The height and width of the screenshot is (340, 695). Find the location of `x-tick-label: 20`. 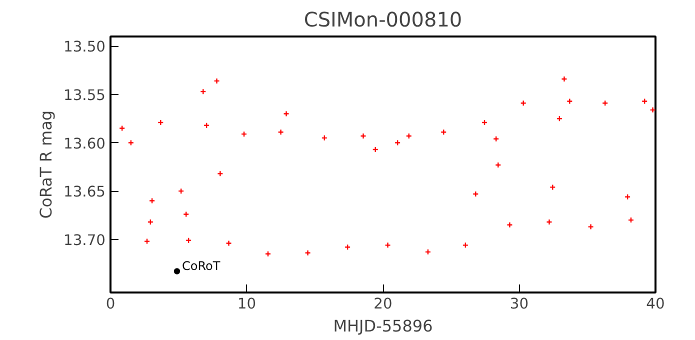

x-tick-label: 20 is located at coordinates (383, 304).